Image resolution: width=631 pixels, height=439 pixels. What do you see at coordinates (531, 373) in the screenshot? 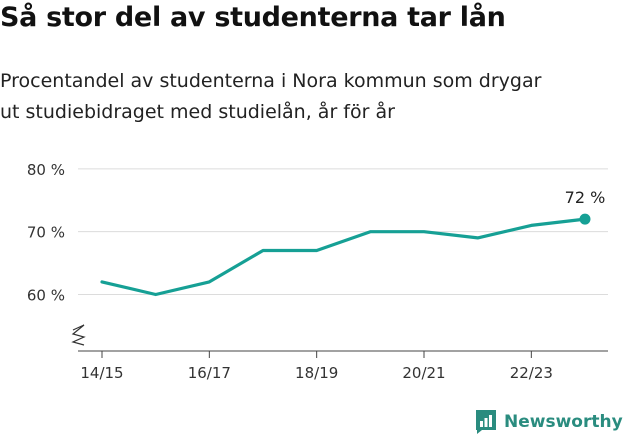
I see `x-tick-label: 22/23` at bounding box center [531, 373].